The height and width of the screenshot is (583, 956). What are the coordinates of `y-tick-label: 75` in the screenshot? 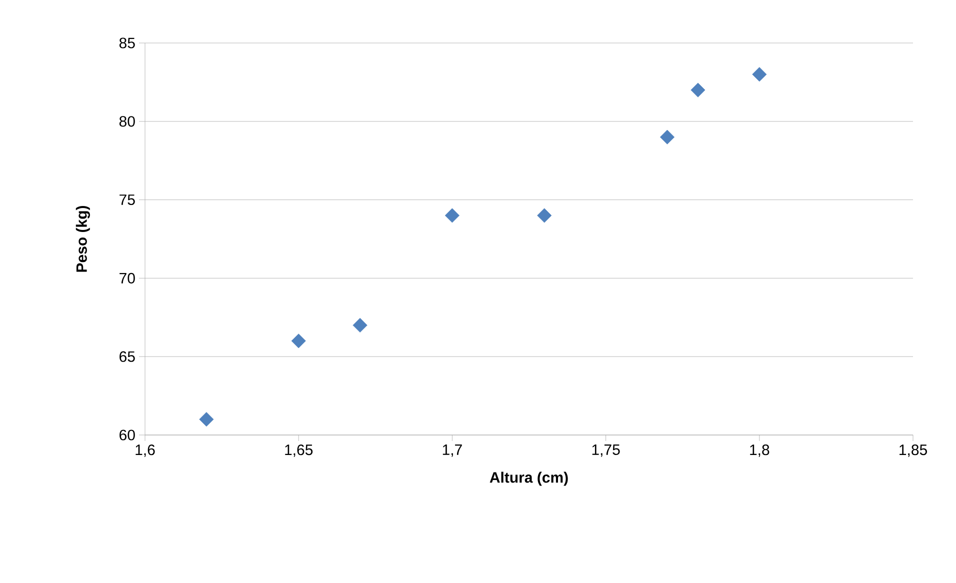 It's located at (127, 200).